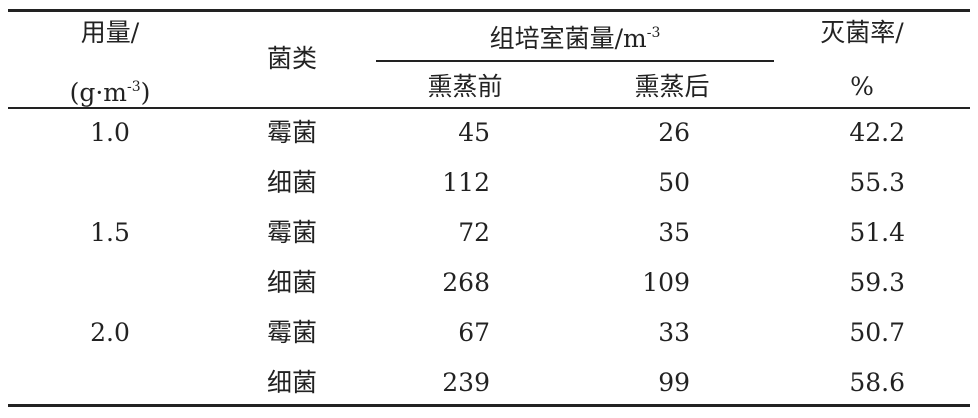 This screenshot has height=418, width=978. What do you see at coordinates (674, 182) in the screenshot?
I see `cell-after: 50` at bounding box center [674, 182].